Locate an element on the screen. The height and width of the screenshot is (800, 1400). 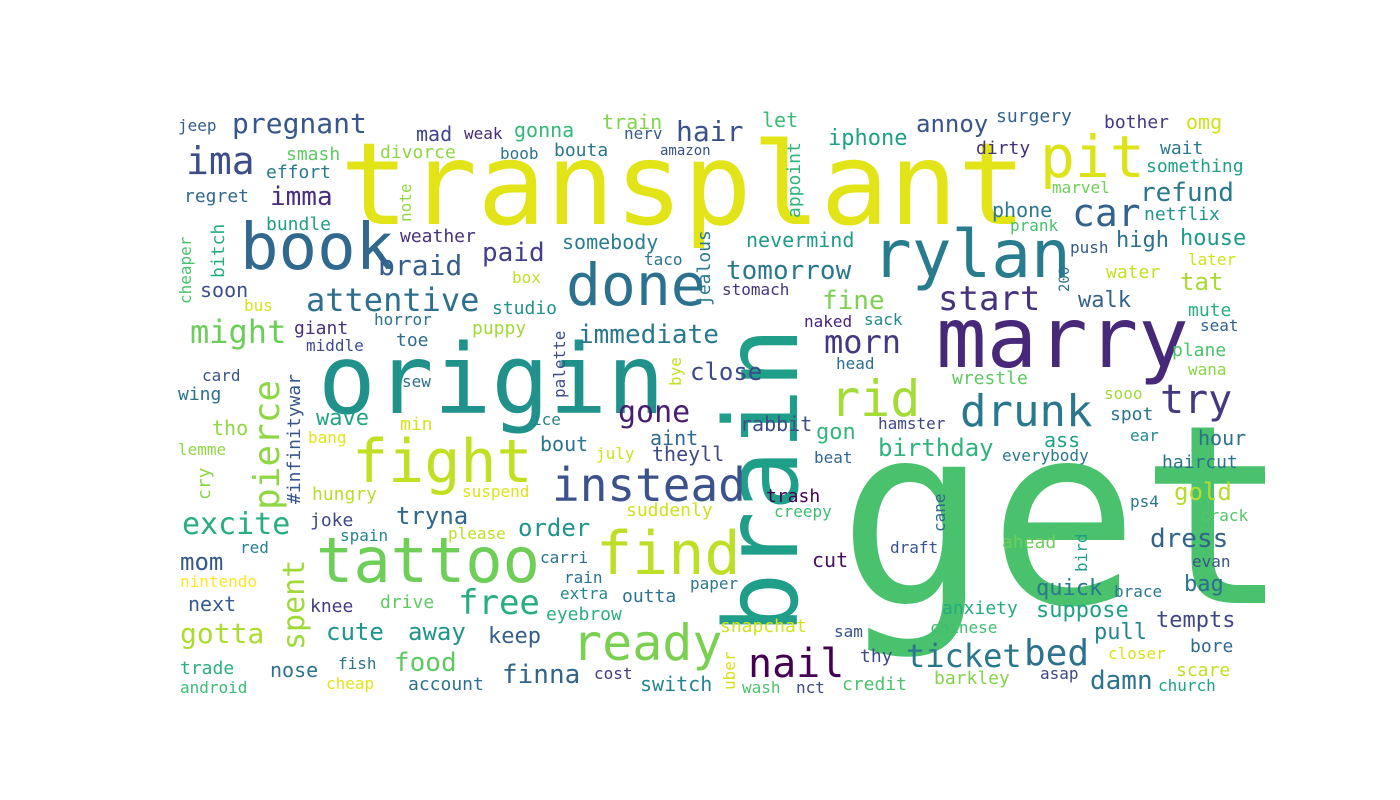
word-tryna: tryna is located at coordinates (432, 516).